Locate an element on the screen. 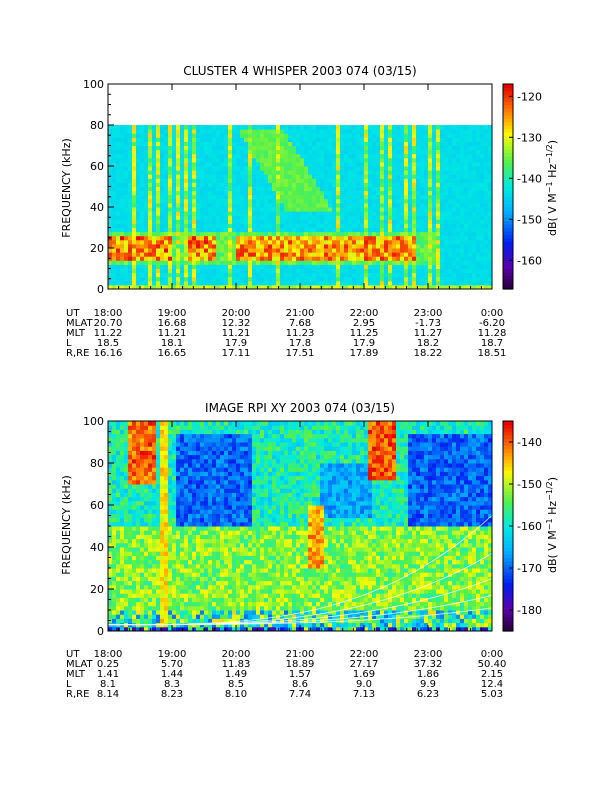 This screenshot has height=800, width=600. panel1-colorbar-tick-label: -160 is located at coordinates (529, 260).